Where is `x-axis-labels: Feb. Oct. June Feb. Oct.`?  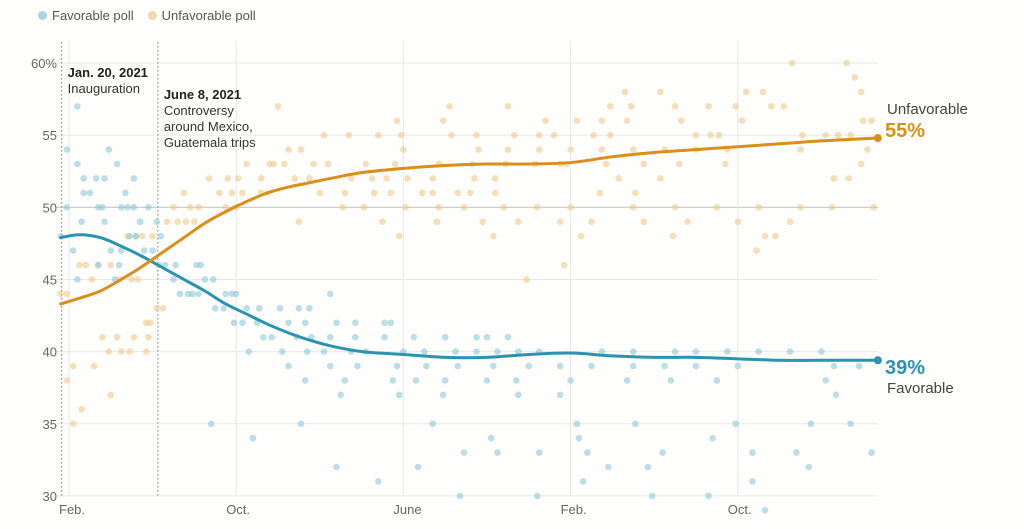 x-axis-labels: Feb. Oct. June Feb. Oct. is located at coordinates (405, 509).